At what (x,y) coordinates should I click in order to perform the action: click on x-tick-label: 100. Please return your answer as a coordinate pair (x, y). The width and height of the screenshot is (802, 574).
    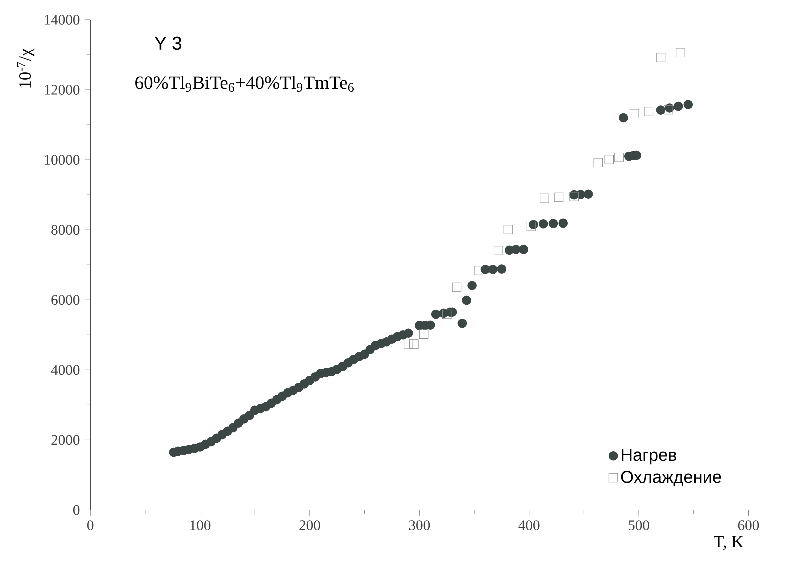
    Looking at the image, I should click on (200, 525).